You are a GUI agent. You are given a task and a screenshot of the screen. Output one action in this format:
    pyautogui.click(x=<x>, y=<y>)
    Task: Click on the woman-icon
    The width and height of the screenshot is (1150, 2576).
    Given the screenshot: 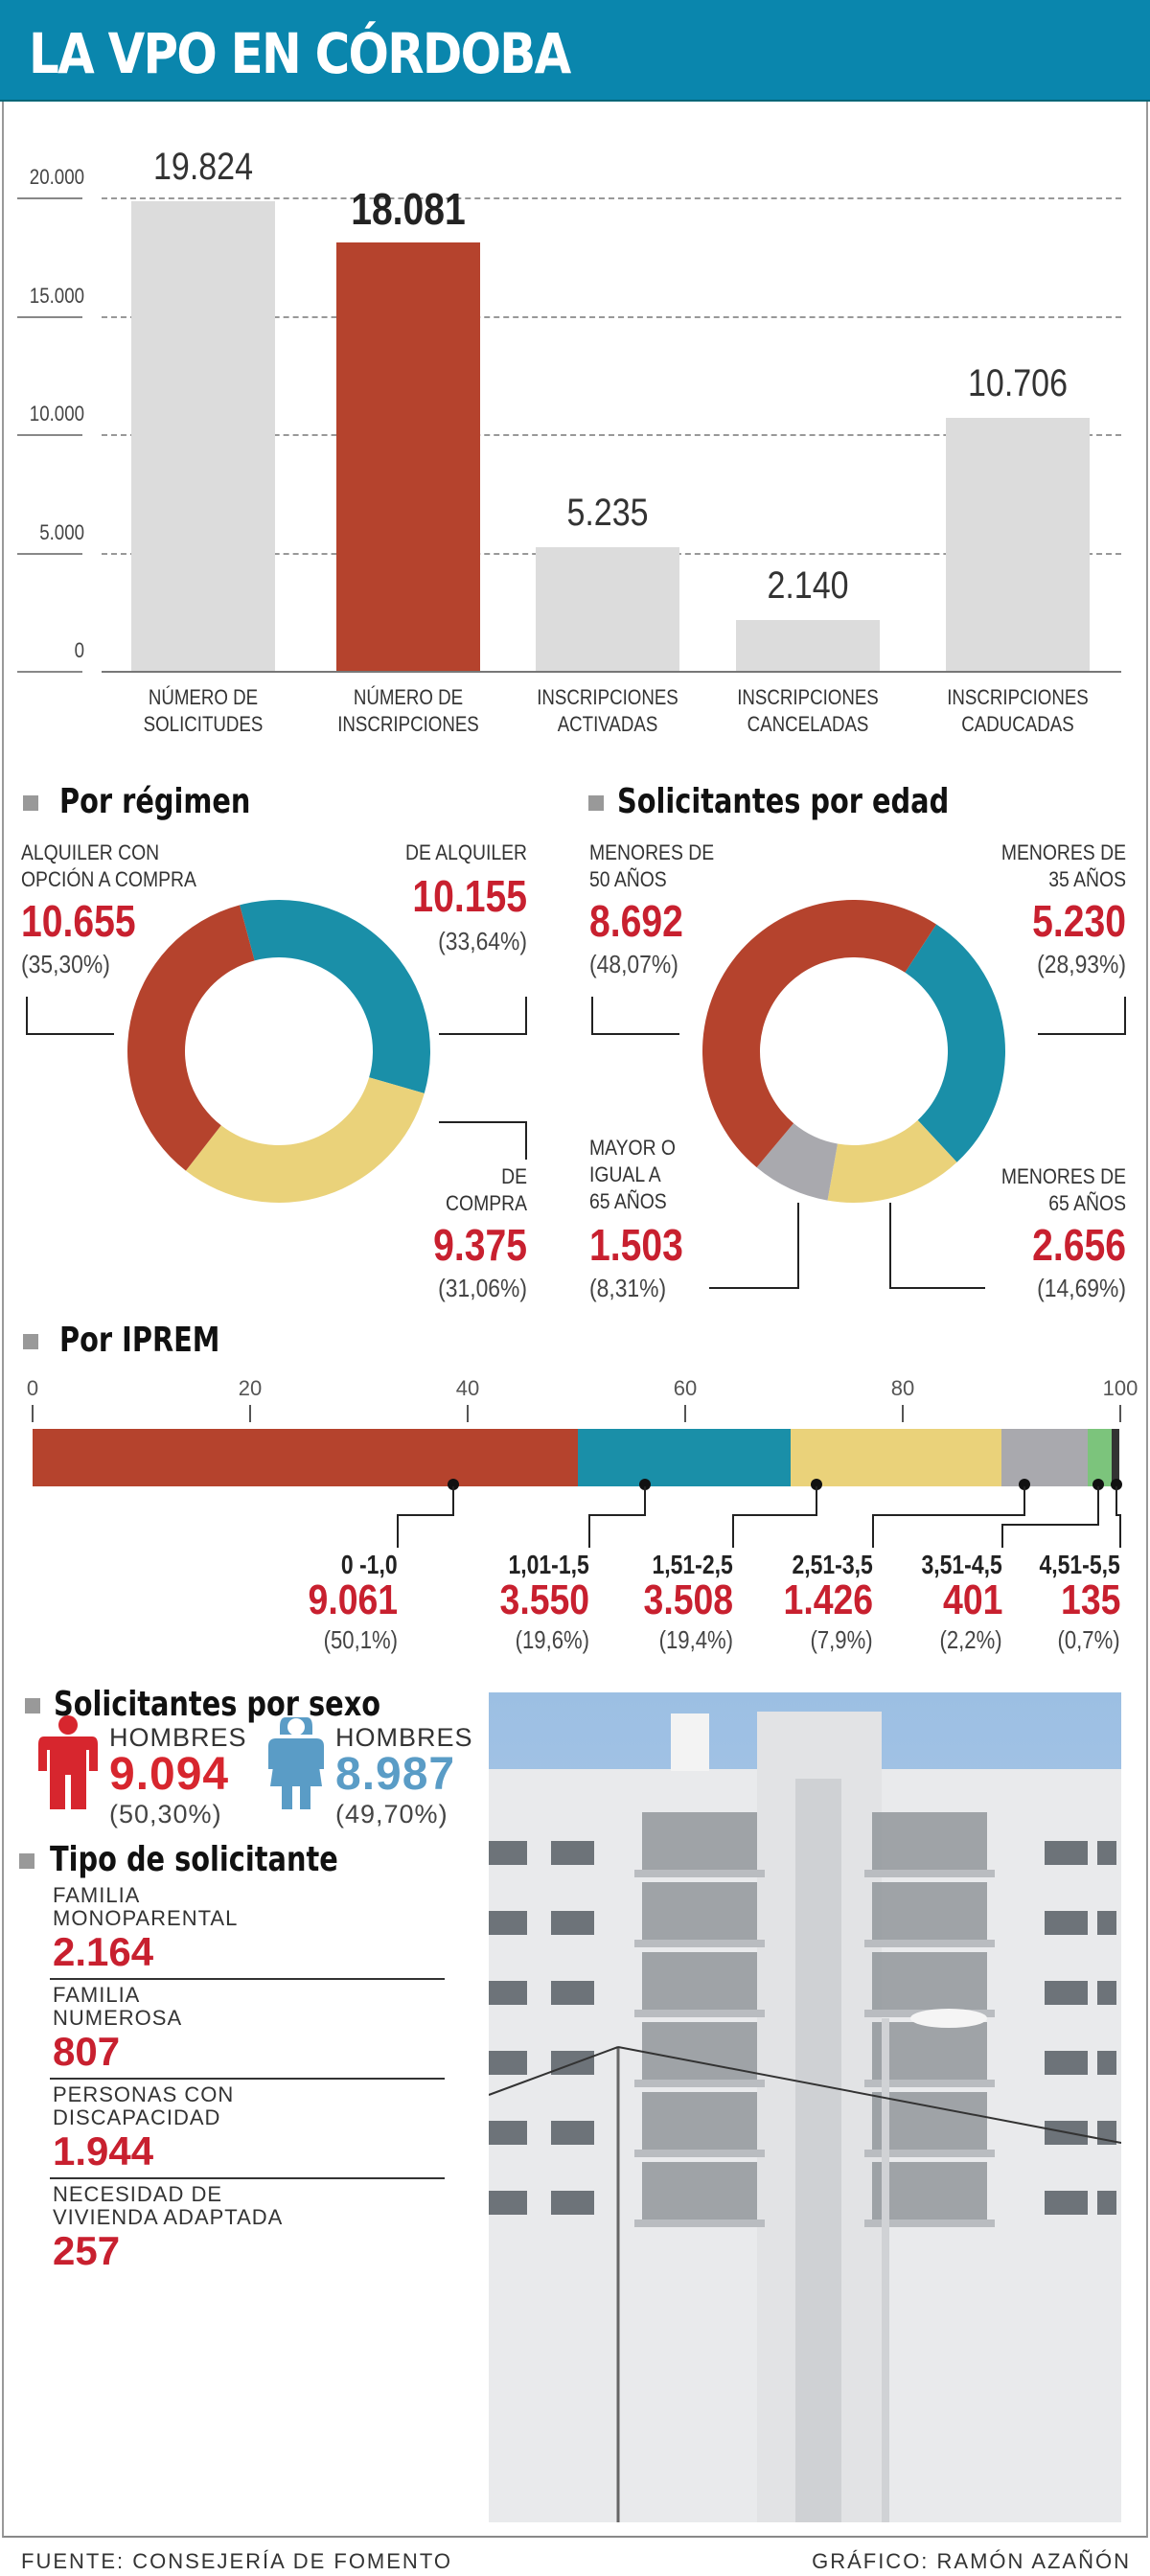 What is the action you would take?
    pyautogui.click(x=296, y=1763)
    